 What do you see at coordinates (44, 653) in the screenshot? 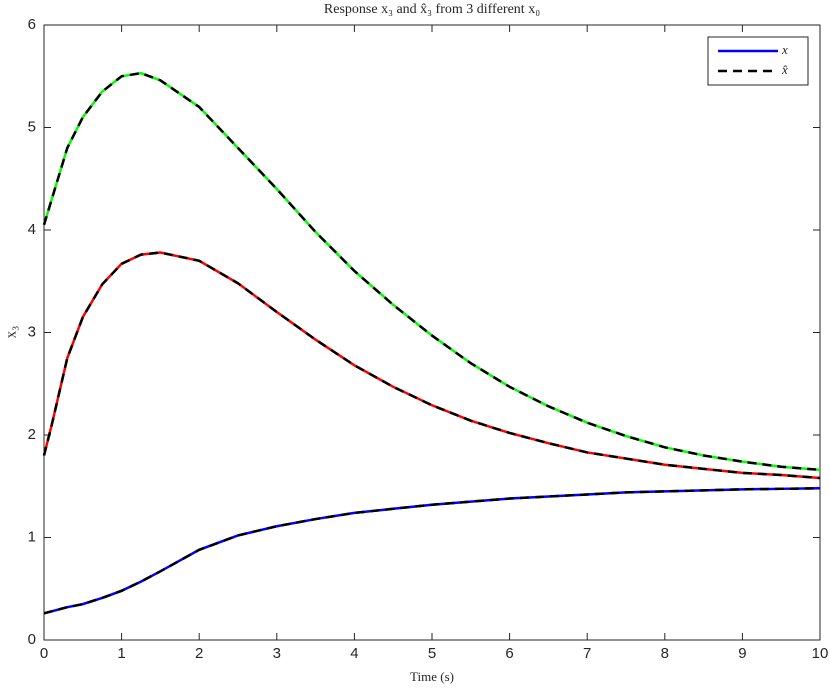
I see `x-tick-label: 0` at bounding box center [44, 653].